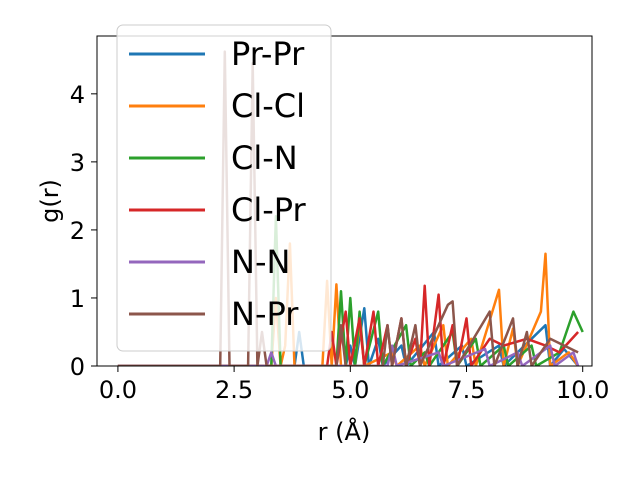  I want to click on y-tick-label: 1, so click(77, 299).